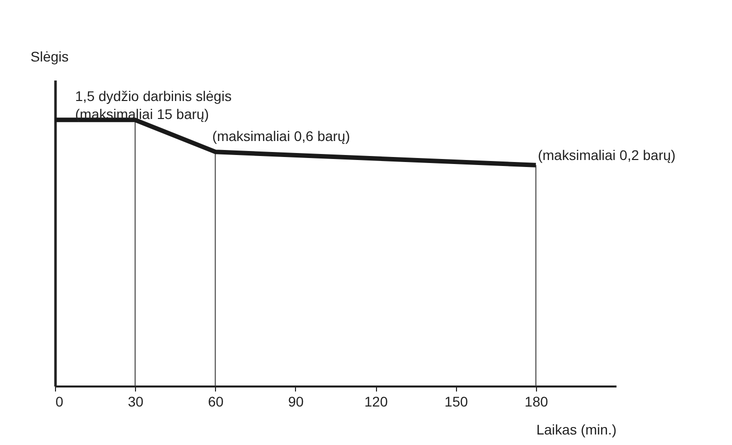 Image resolution: width=732 pixels, height=445 pixels. Describe the element at coordinates (607, 155) in the screenshot. I see `annotation: (maksimaliai 0,2 barų)` at that location.